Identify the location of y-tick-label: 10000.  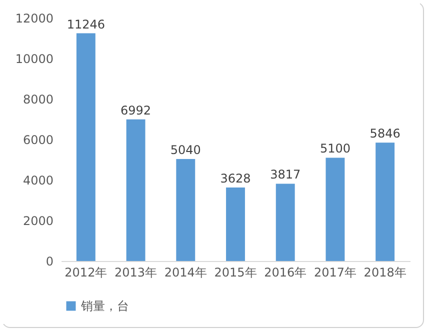
(34, 59).